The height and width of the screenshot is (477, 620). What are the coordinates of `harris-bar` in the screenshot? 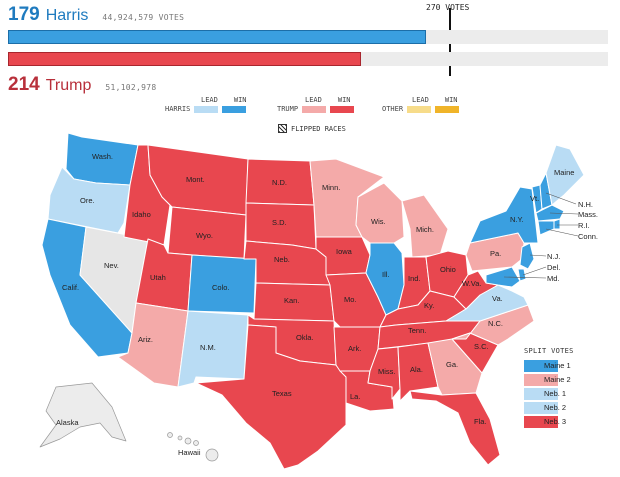 It's located at (308, 37).